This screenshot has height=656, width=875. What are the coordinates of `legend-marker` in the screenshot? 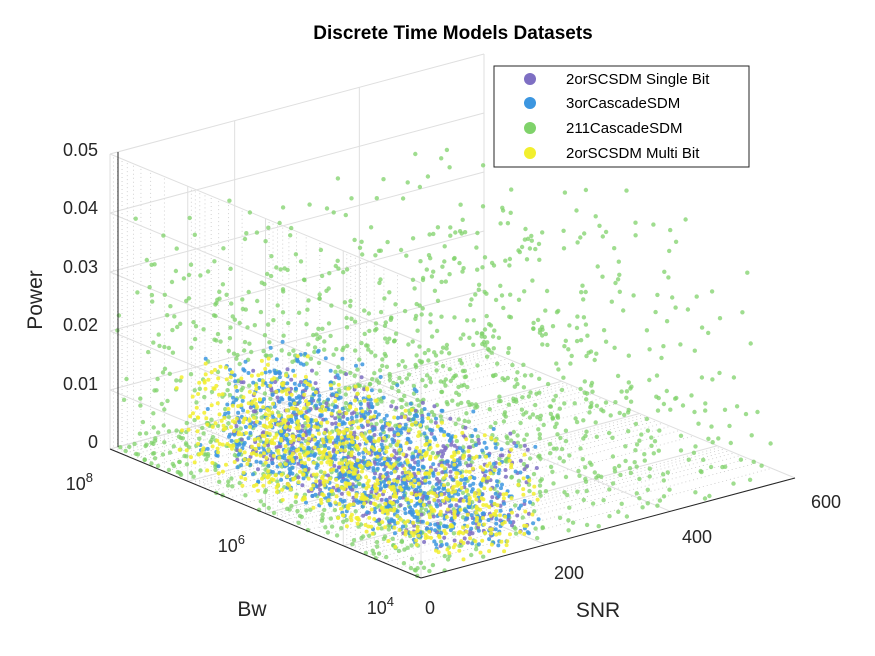 It's located at (530, 79).